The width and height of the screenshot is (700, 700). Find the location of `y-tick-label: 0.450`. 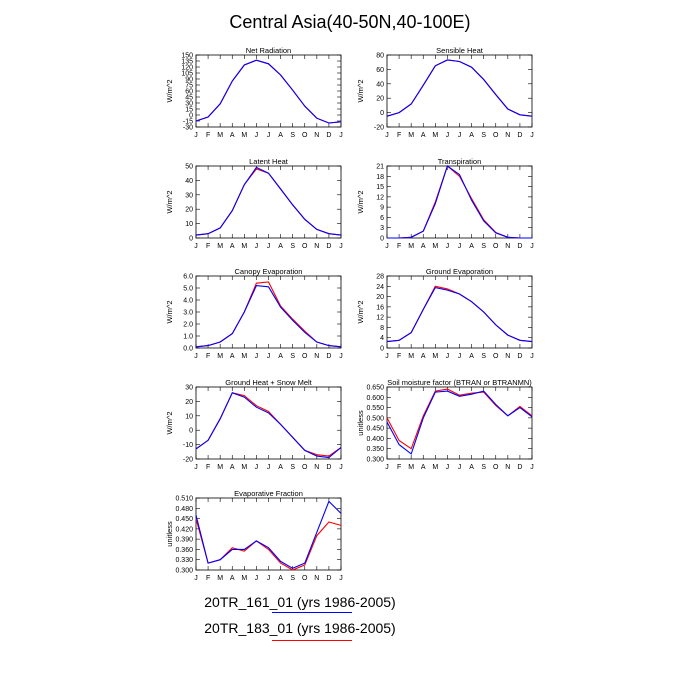

y-tick-label: 0.450 is located at coordinates (184, 519).